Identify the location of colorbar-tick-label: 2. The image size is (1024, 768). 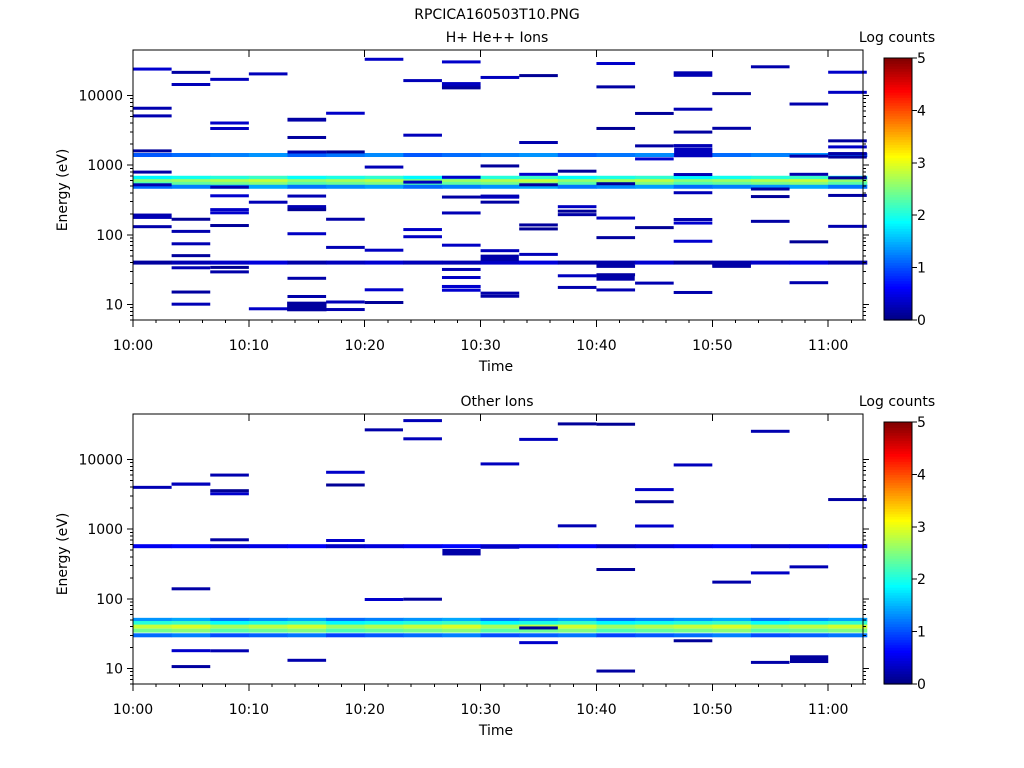
(921, 580).